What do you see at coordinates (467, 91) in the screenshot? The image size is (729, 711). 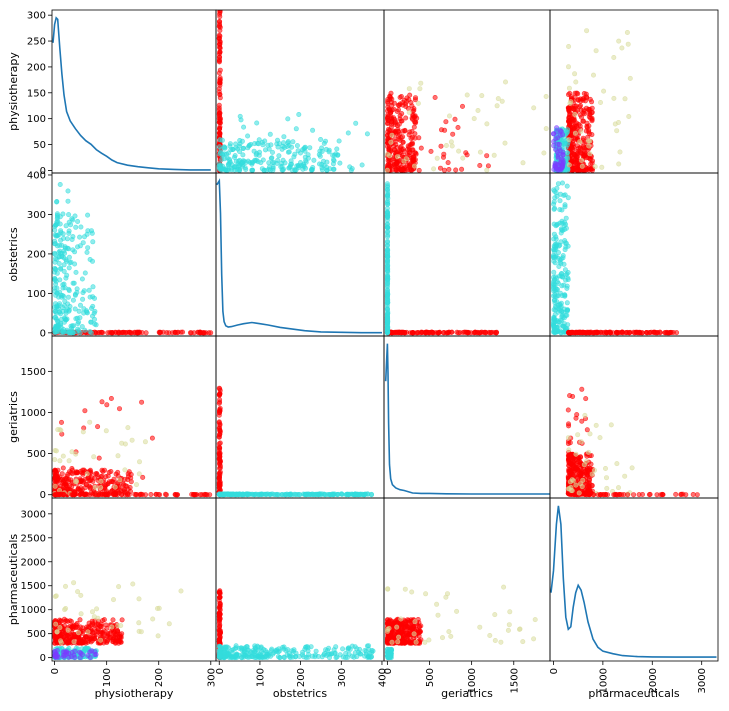 I see `panel-physiotherapy-vs-geriatrics` at bounding box center [467, 91].